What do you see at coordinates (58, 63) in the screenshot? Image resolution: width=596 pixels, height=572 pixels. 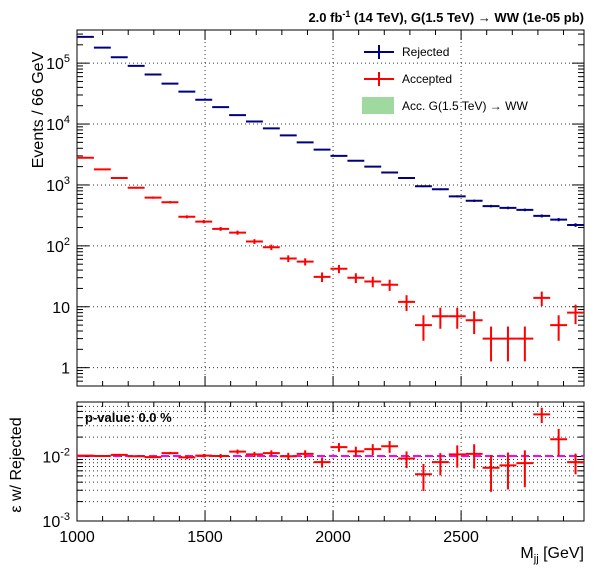 I see `top-y-tick-label: 10⁵` at bounding box center [58, 63].